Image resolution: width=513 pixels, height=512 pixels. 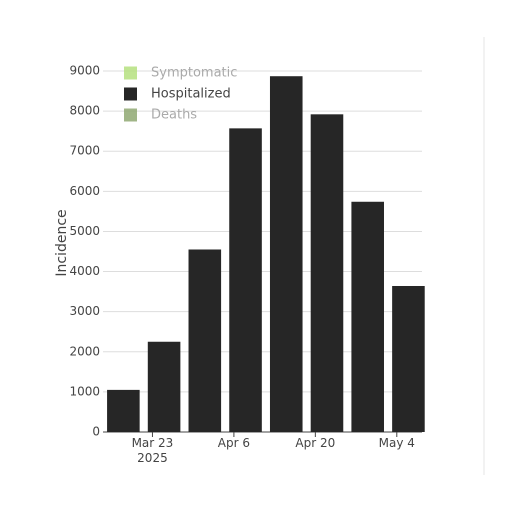 What do you see at coordinates (174, 115) in the screenshot?
I see `legend-label: Deaths` at bounding box center [174, 115].